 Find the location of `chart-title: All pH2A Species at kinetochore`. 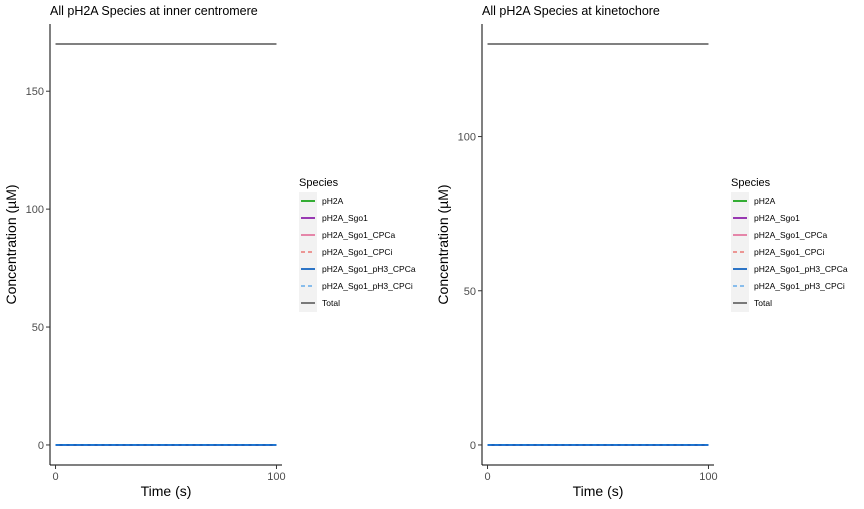

chart-title: All pH2A Species at kinetochore is located at coordinates (571, 11).